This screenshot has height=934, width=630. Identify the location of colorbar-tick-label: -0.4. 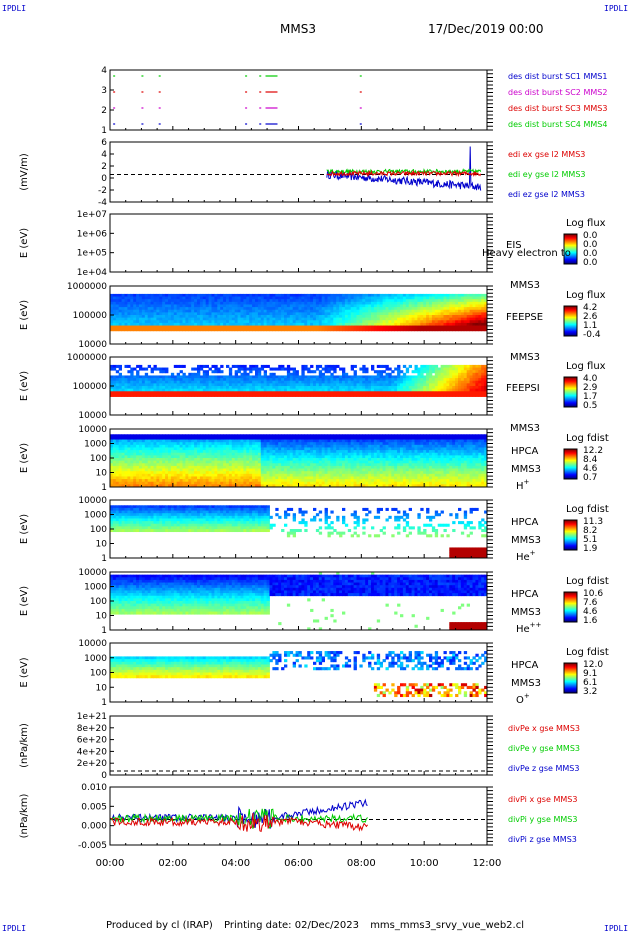
(592, 335).